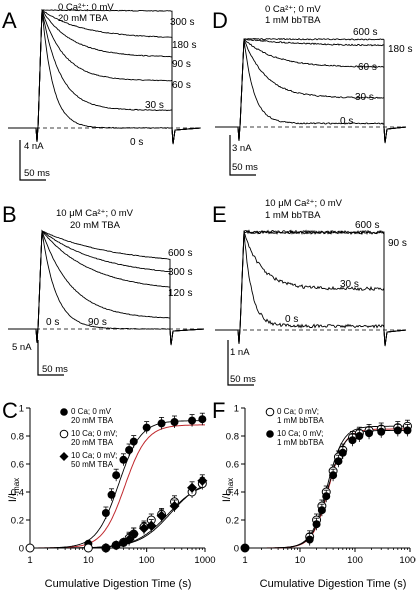 This screenshot has width=416, height=591. I want to click on legend-f-entry1-line2: 1 mM bbTBA, so click(300, 420).